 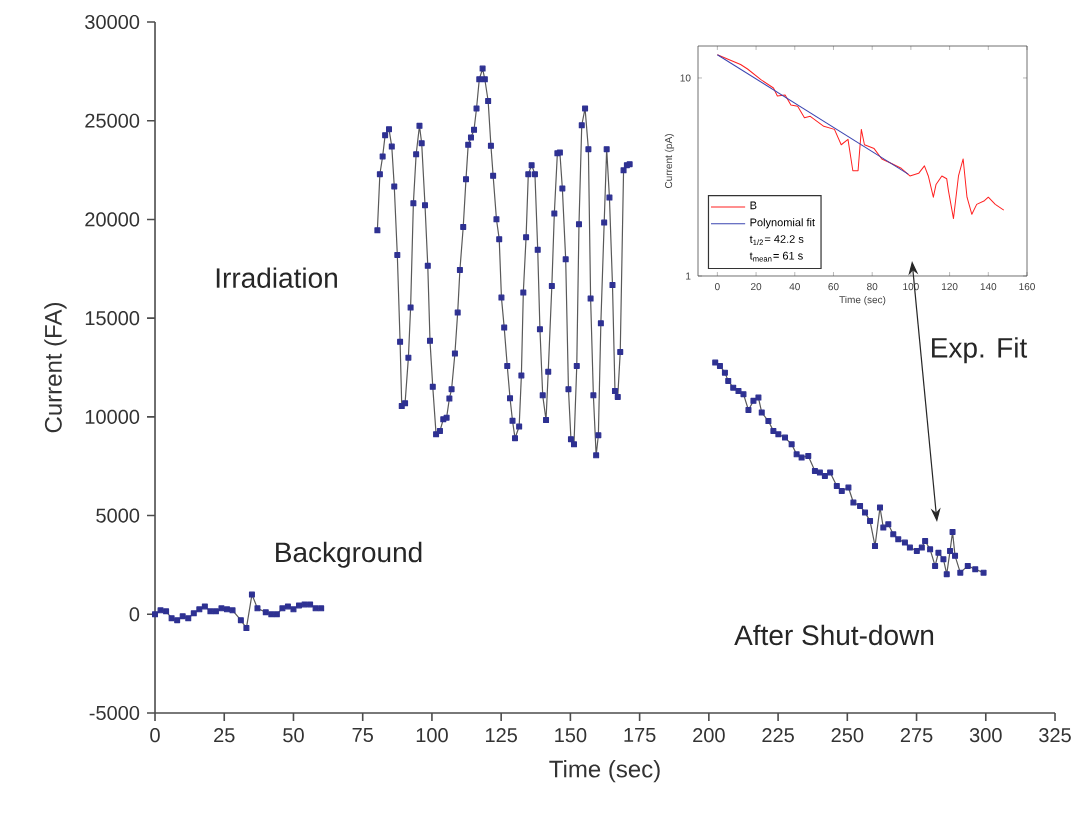 I want to click on x-tick-label: 100, so click(x=432, y=735).